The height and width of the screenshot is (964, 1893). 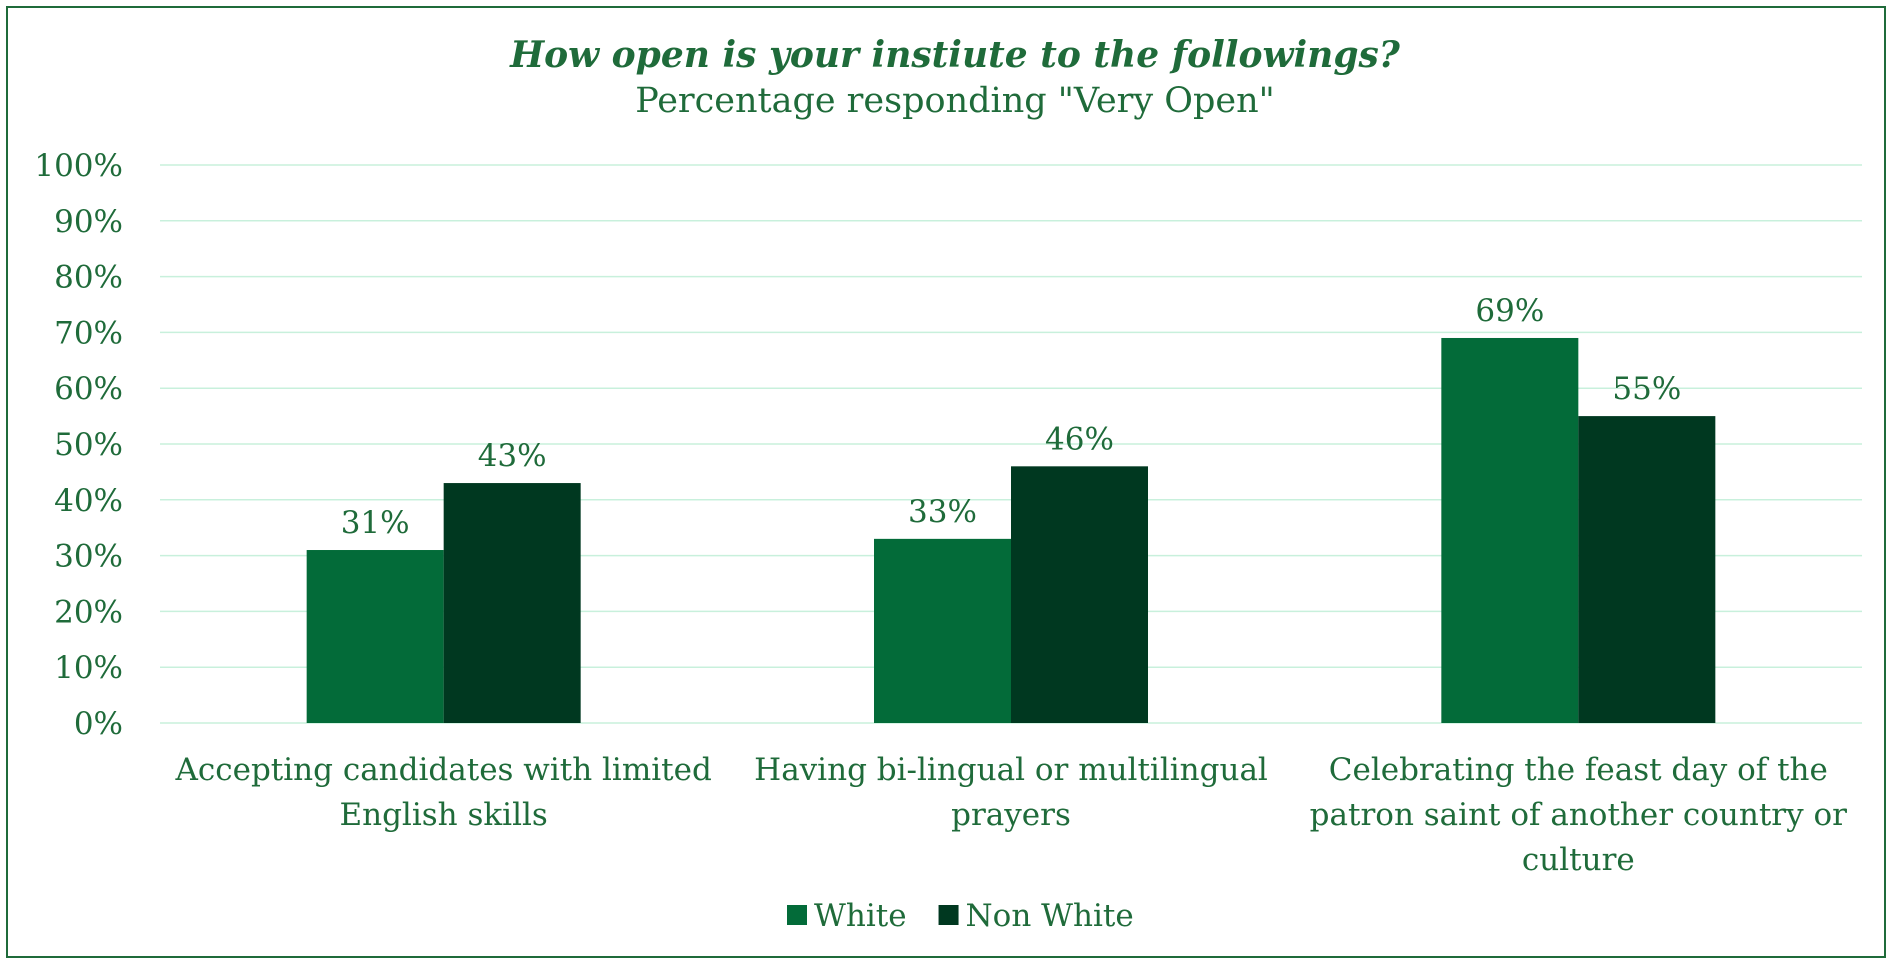 I want to click on x-category-label-line: prayers, so click(x=1011, y=815).